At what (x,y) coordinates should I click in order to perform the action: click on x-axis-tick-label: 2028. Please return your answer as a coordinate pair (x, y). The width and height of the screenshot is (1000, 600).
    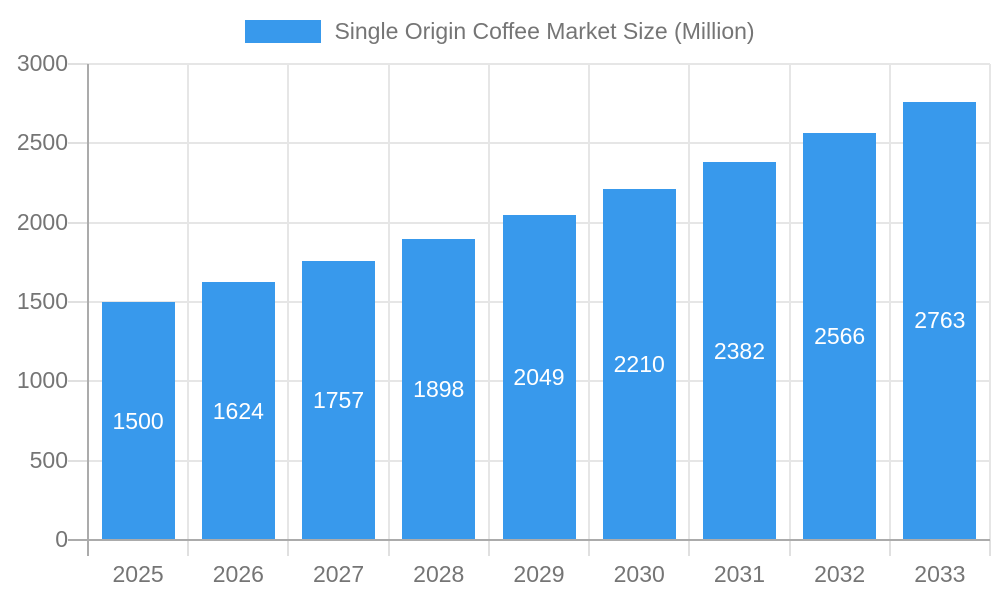
    Looking at the image, I should click on (439, 574).